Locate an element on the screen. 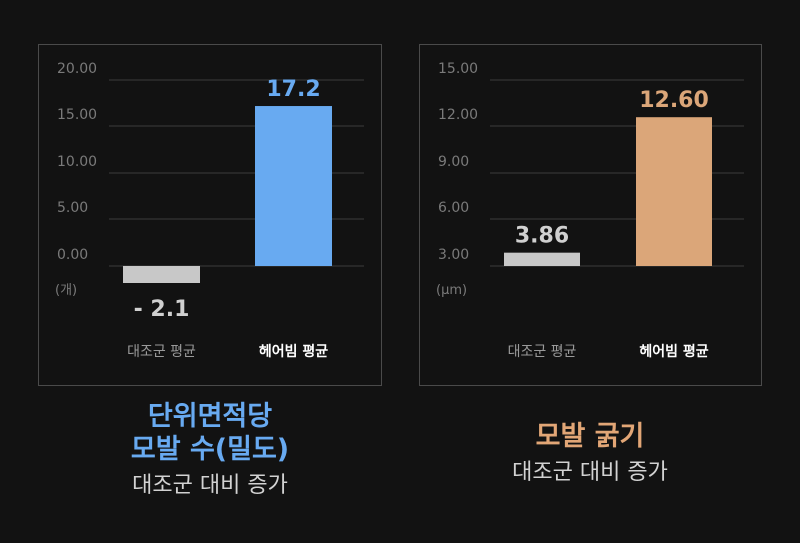 The height and width of the screenshot is (543, 800). y-tick-label: 20.00 is located at coordinates (77, 69).